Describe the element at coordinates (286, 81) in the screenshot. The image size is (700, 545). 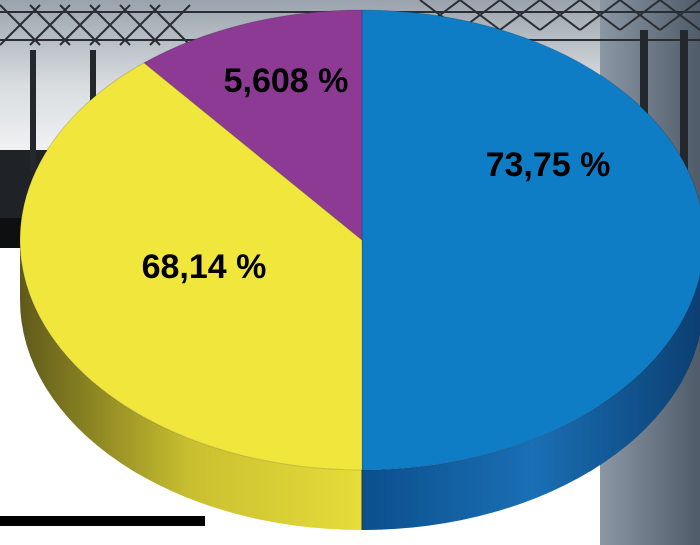
I see `pie-slice-label-2: 5,608 %` at that location.